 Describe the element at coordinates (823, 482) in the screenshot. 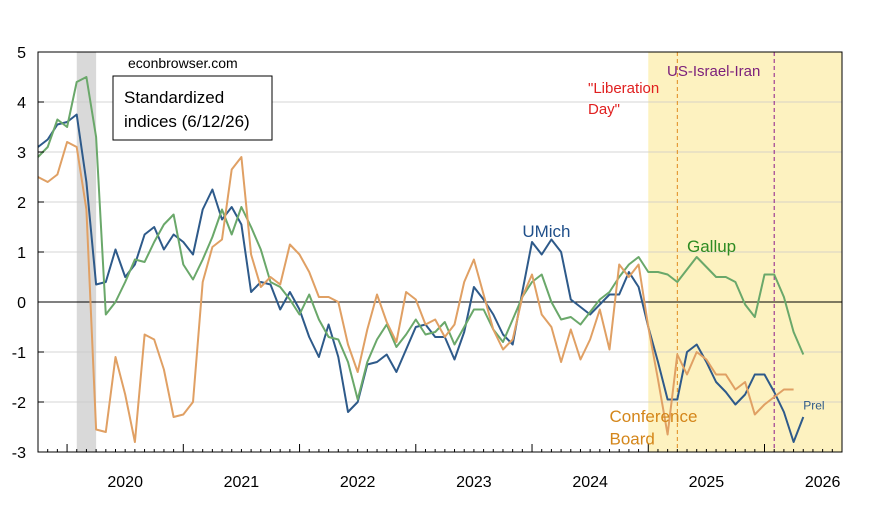

I see `x-tick-label: 2026` at that location.